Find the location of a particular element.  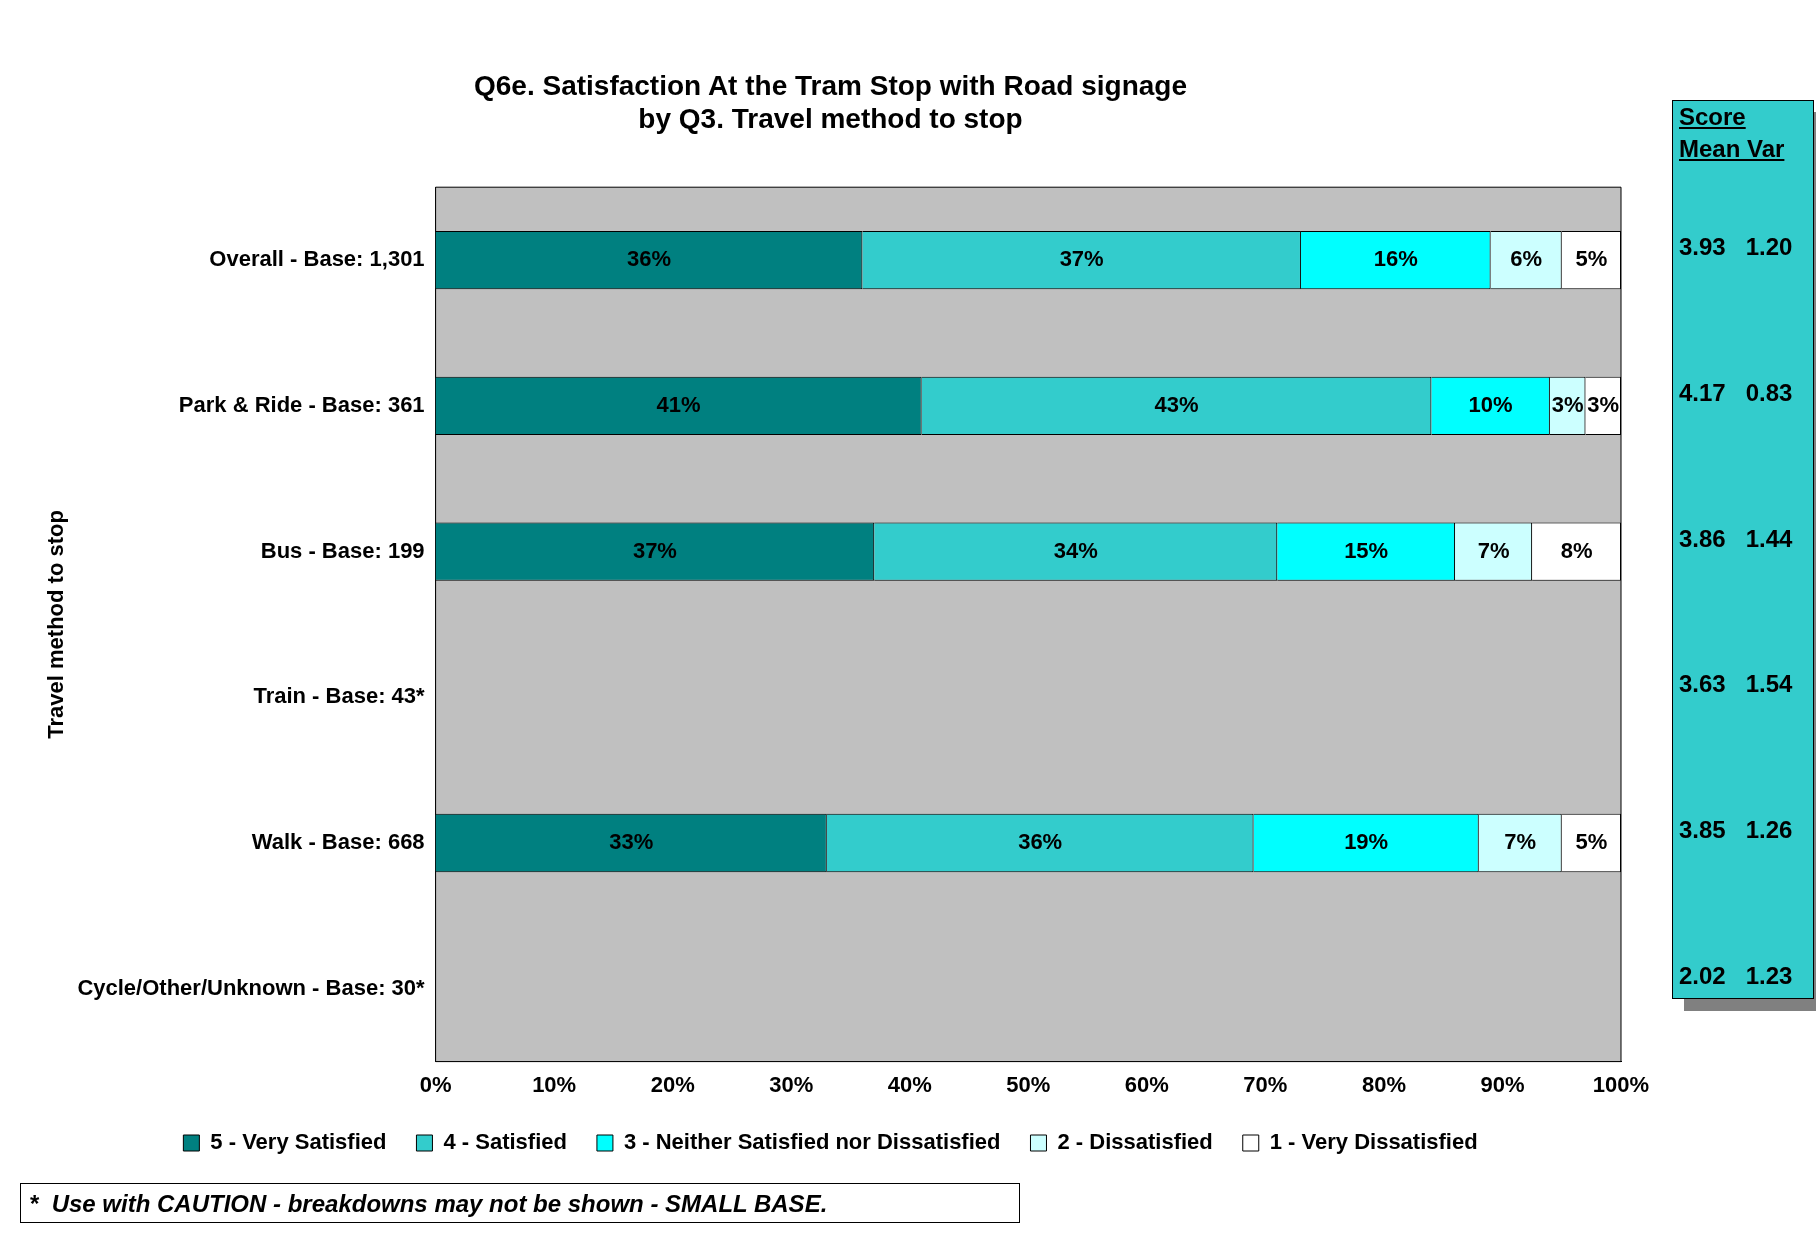

data-label: 8% is located at coordinates (1576, 550).